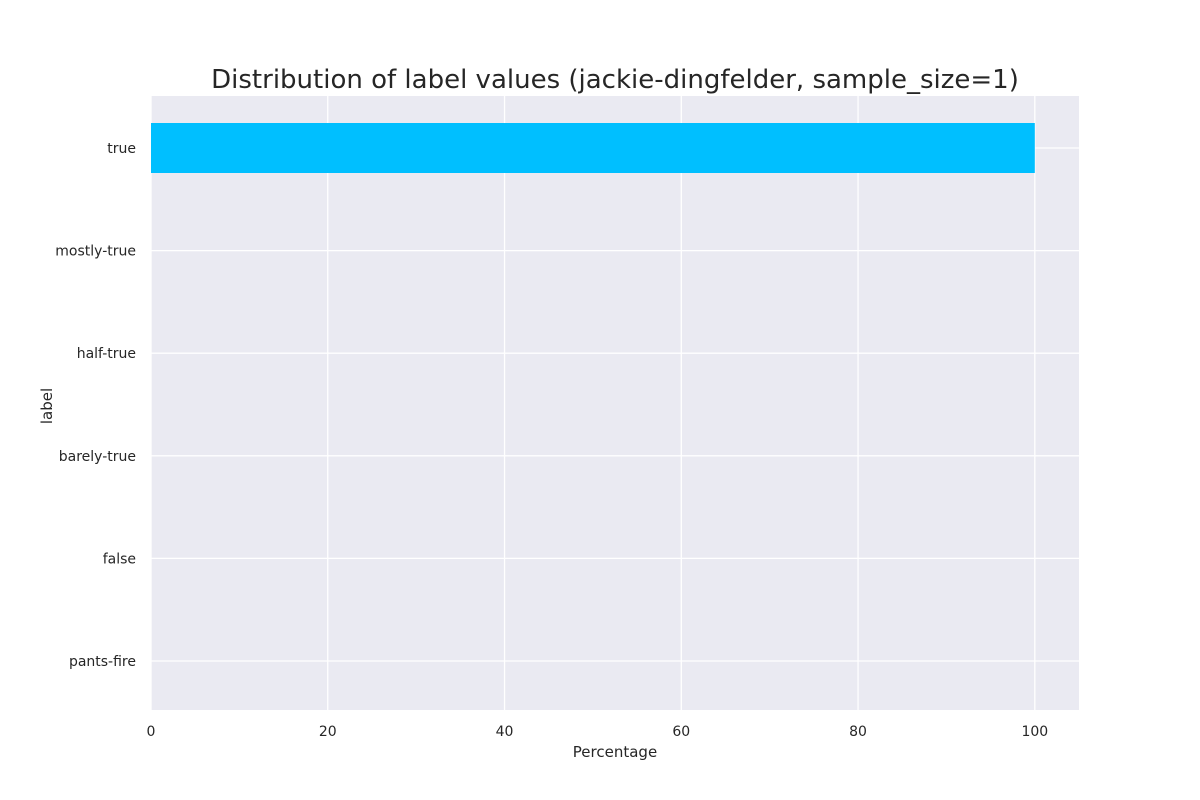  What do you see at coordinates (47, 406) in the screenshot?
I see `y-axis-title: label` at bounding box center [47, 406].